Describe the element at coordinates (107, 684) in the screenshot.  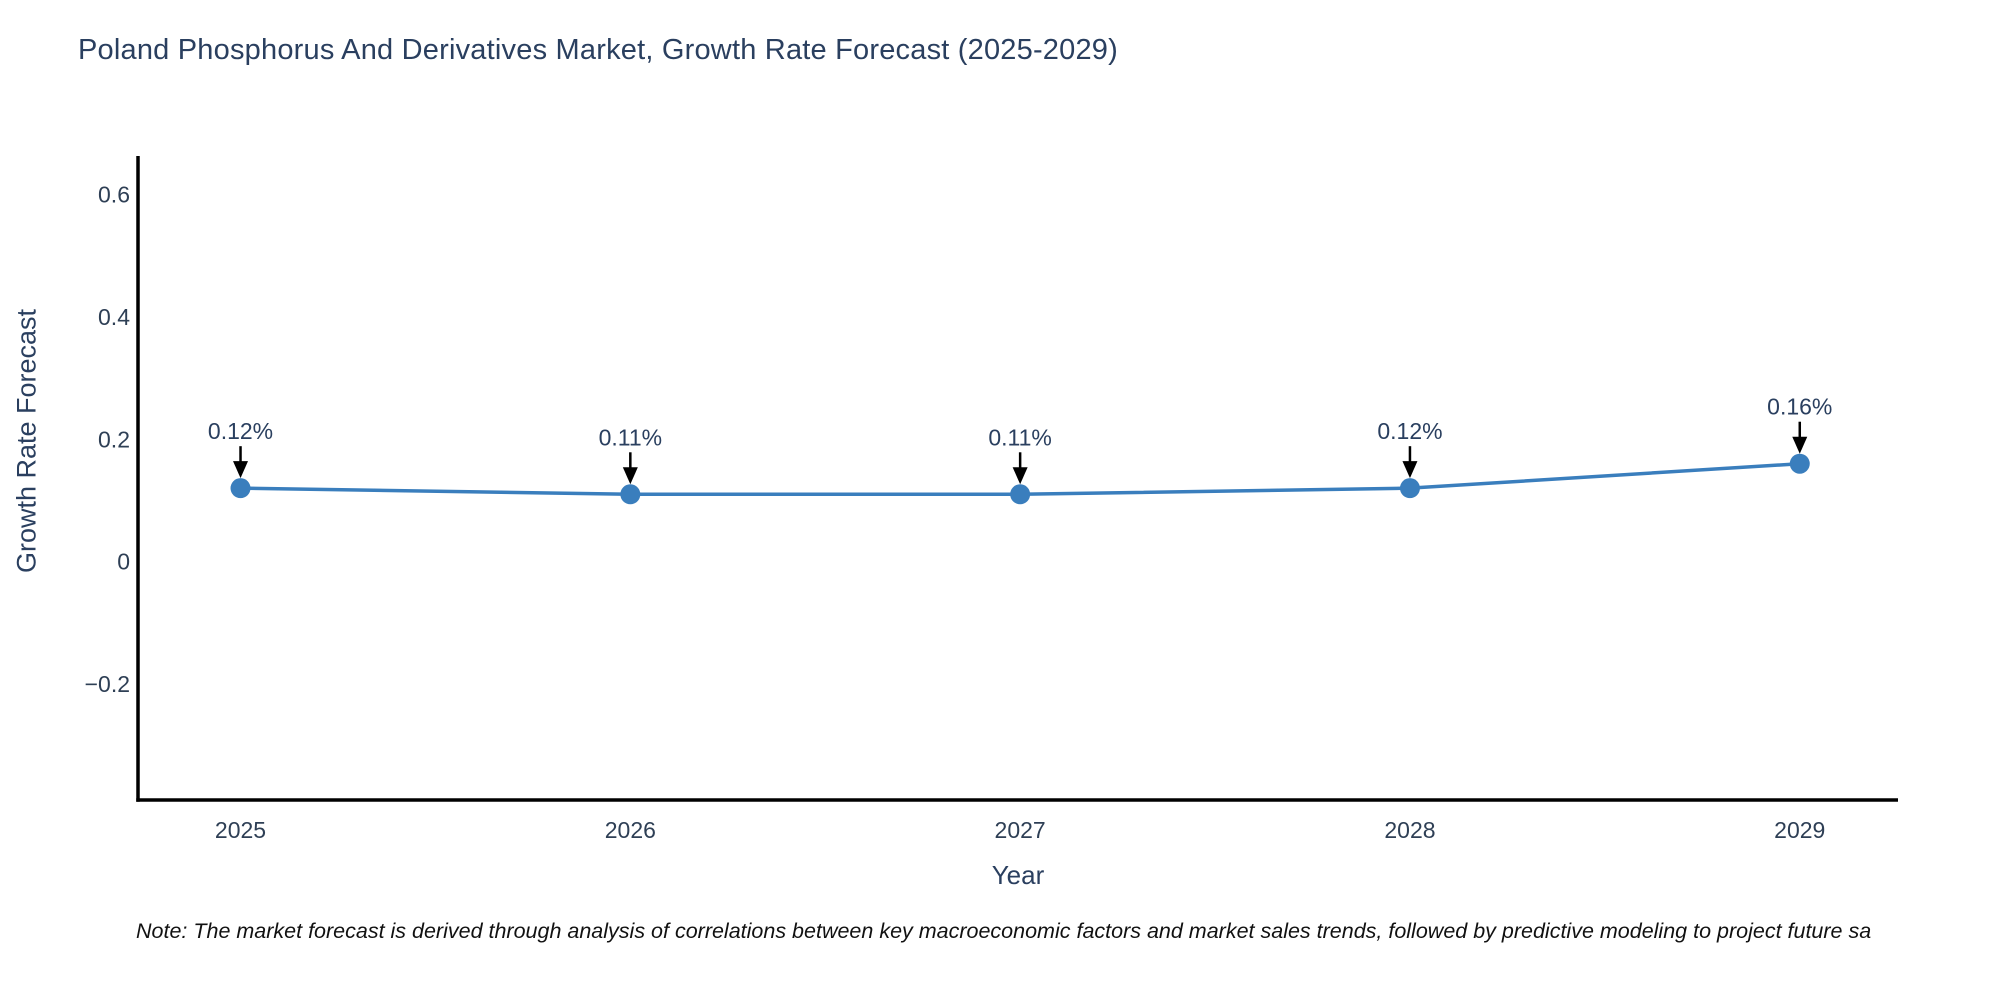
I see `y-tick-label: −0.2` at that location.